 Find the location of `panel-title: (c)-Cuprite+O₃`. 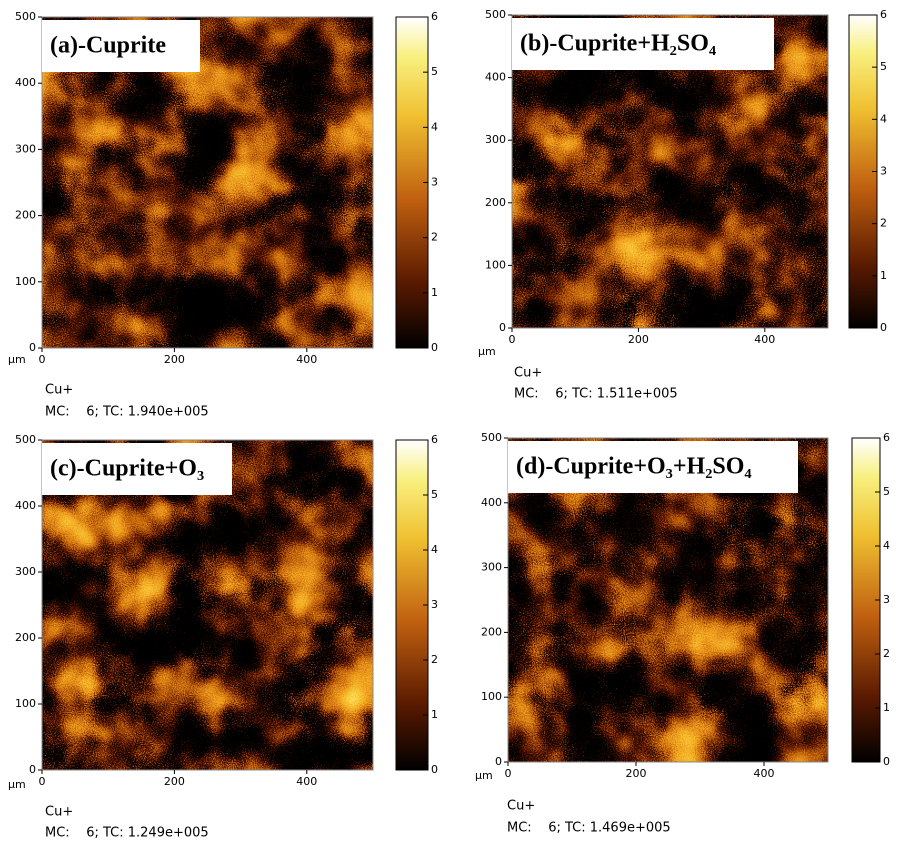

panel-title: (c)-Cuprite+O₃ is located at coordinates (127, 469).